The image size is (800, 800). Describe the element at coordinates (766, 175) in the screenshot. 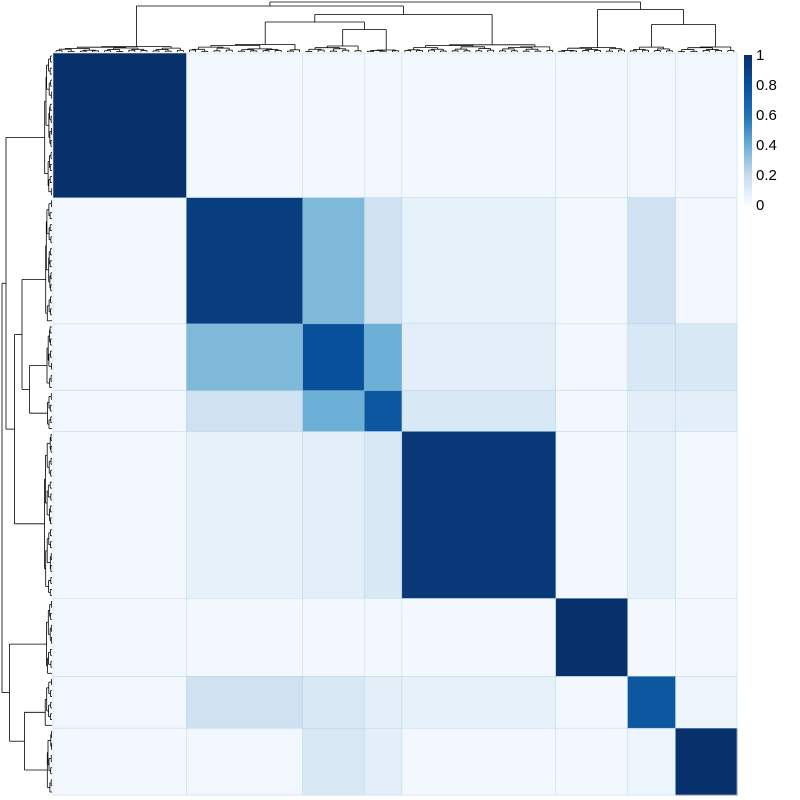

I see `colorbar-tick-label: 0.2` at that location.